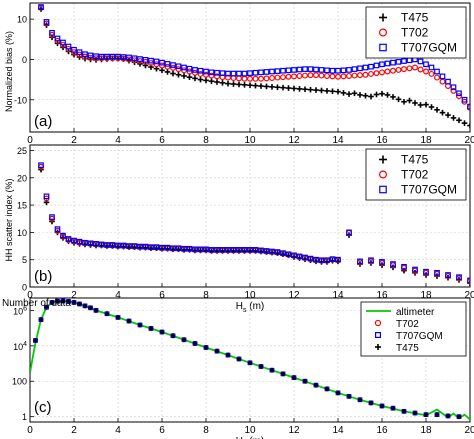 The image size is (474, 439). I want to click on y-axis-label: HH scatter index (%), so click(9, 219).